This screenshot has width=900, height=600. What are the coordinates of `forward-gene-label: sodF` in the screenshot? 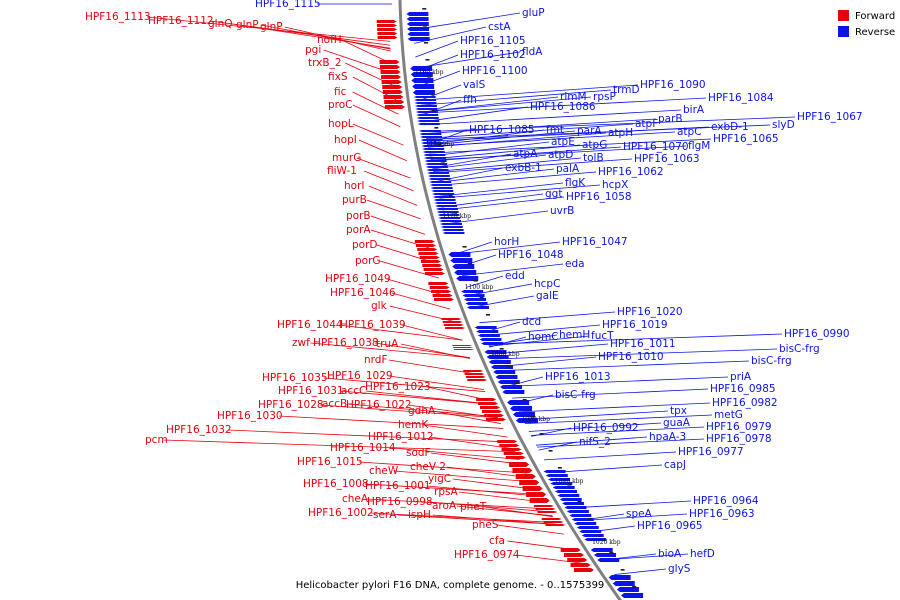 It's located at (418, 453).